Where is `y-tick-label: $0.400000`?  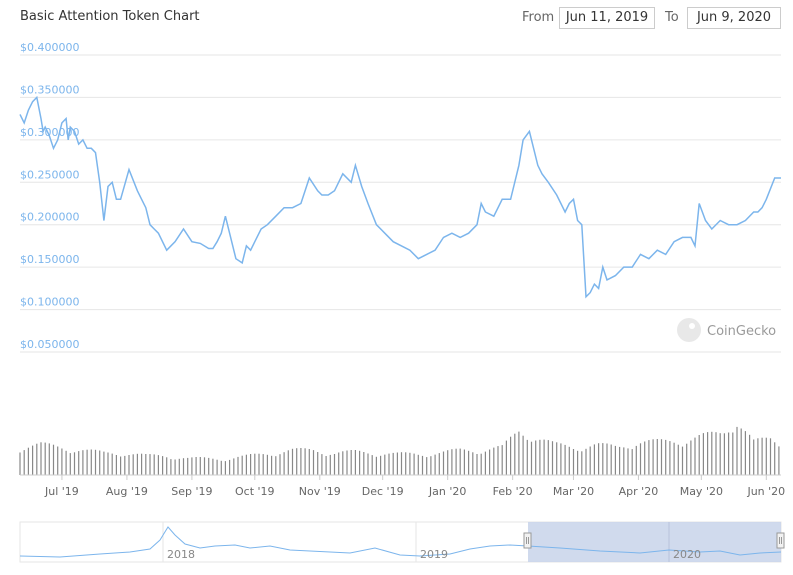 y-tick-label: $0.400000 is located at coordinates (50, 47).